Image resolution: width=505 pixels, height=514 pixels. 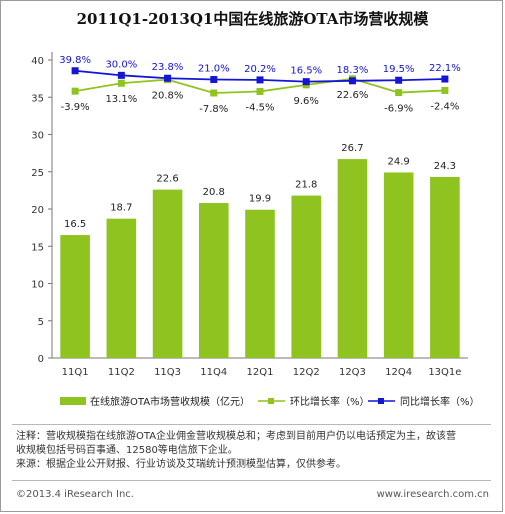 What do you see at coordinates (445, 68) in the screenshot?
I see `blue-line-label: 22.1%` at bounding box center [445, 68].